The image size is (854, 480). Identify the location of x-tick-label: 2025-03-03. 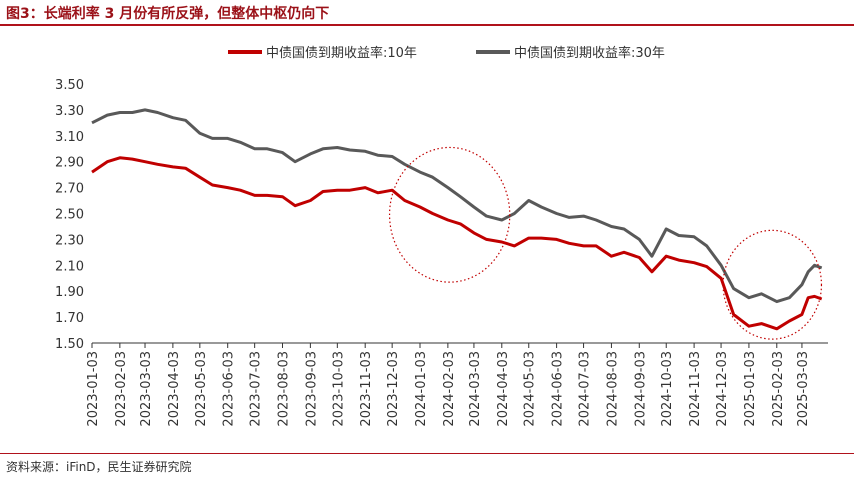
(803, 389).